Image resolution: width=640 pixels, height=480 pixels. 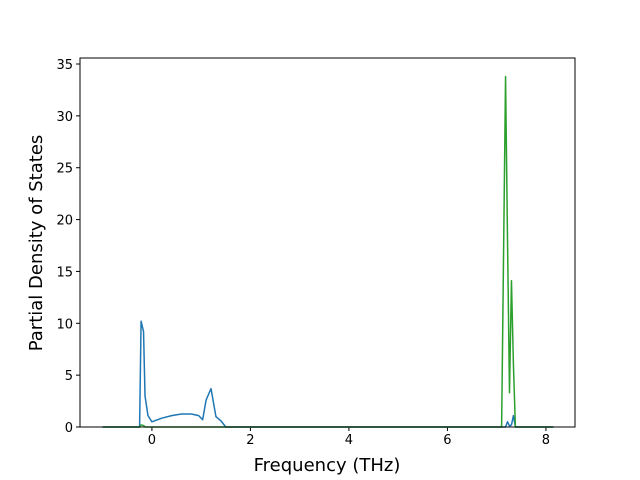 I want to click on x-tick-label: 6, so click(x=447, y=440).